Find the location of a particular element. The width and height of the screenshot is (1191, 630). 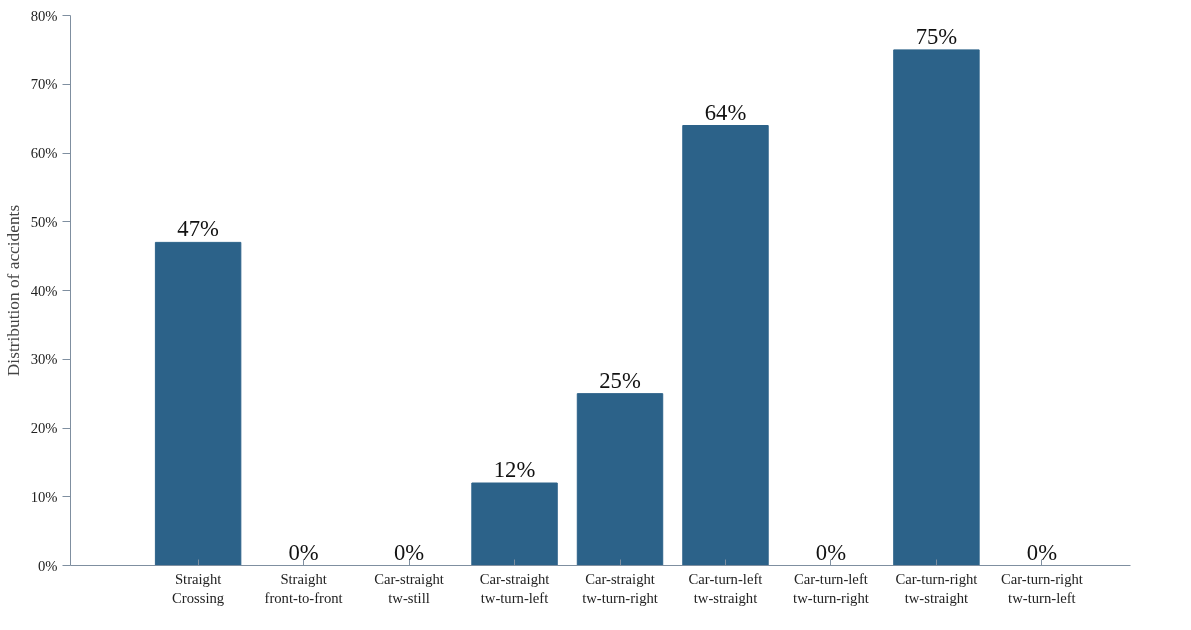

x-tick-label: Car-straight tw-turn-right is located at coordinates (620, 588).